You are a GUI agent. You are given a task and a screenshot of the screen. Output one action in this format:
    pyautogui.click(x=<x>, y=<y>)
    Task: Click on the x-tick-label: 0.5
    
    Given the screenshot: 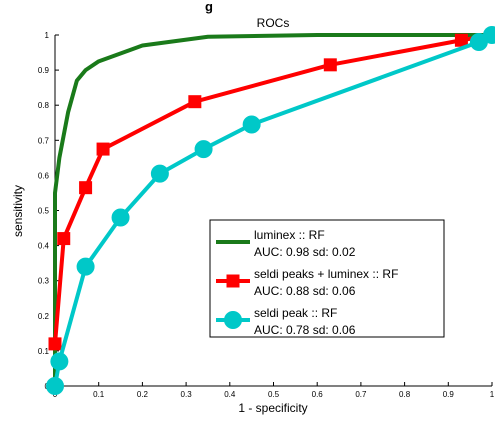 What is the action you would take?
    pyautogui.click(x=274, y=394)
    